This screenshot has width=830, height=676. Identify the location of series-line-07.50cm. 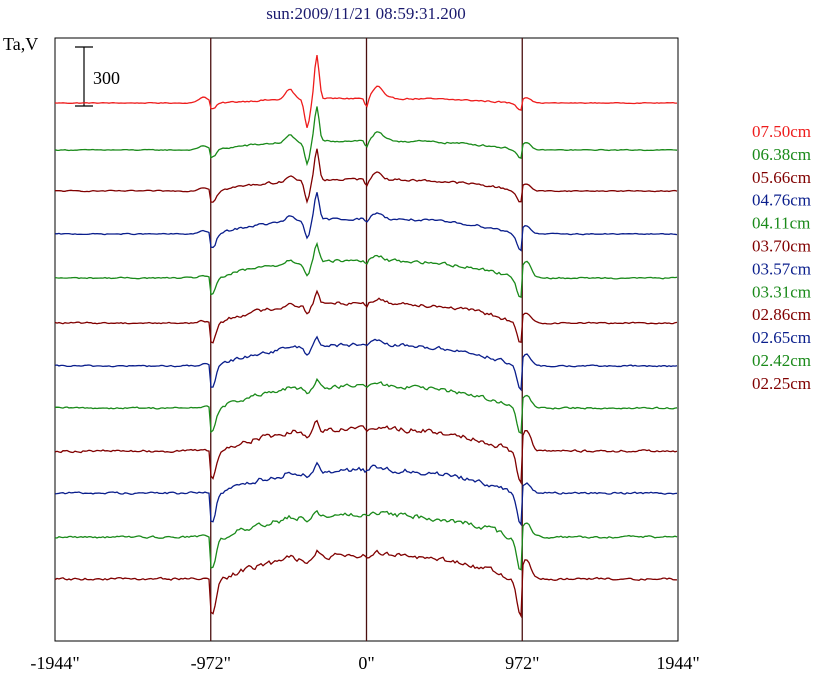
(365, 91).